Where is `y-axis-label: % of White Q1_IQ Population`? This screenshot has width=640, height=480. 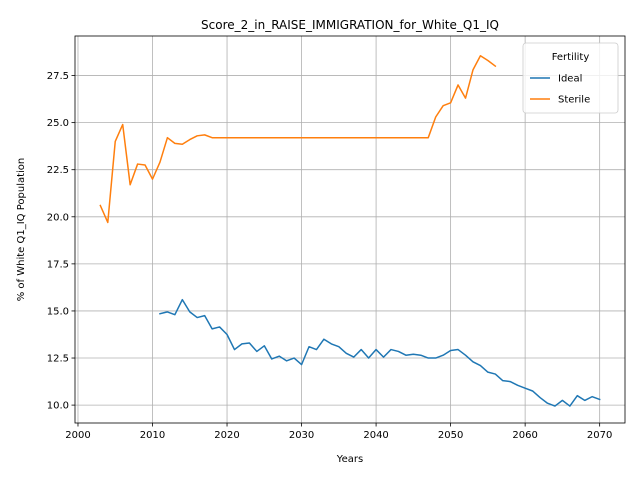
y-axis-label: % of White Q1_IQ Population is located at coordinates (21, 230).